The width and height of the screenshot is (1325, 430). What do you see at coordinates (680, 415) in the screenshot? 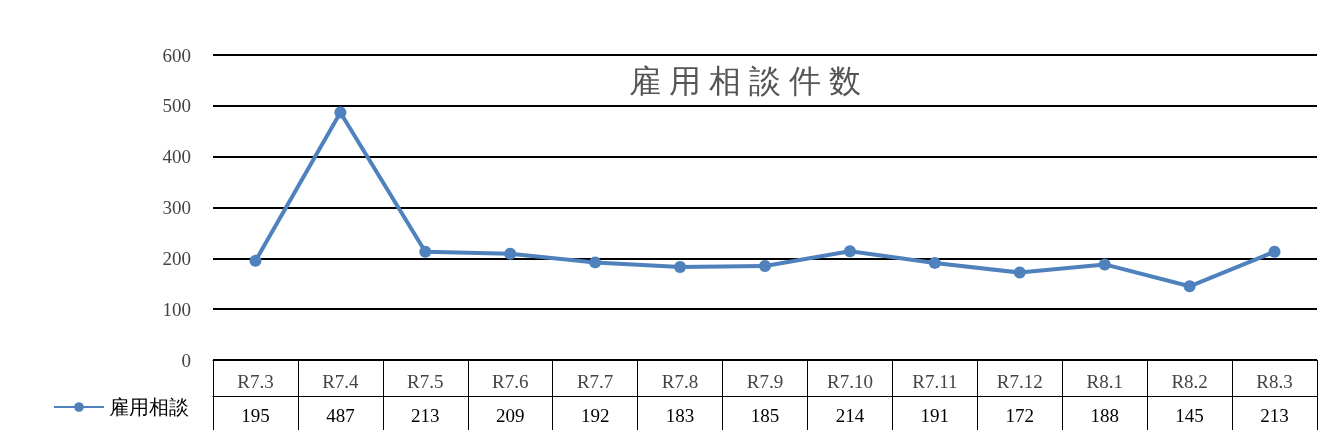
I see `data-label: 183` at bounding box center [680, 415].